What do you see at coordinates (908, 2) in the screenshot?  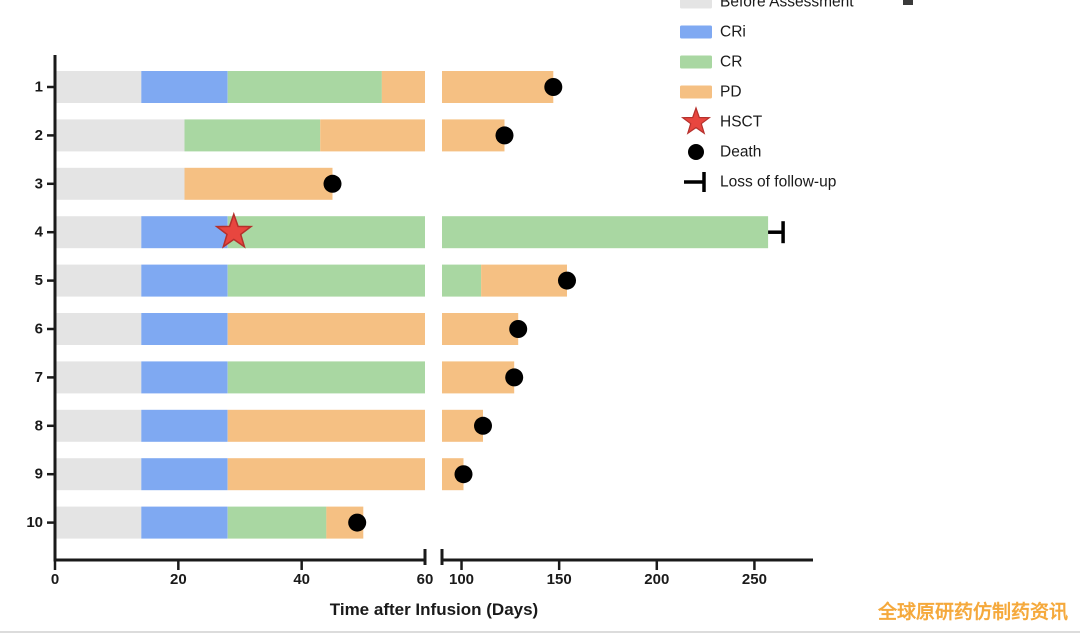 I see `top-edge-artifact` at bounding box center [908, 2].